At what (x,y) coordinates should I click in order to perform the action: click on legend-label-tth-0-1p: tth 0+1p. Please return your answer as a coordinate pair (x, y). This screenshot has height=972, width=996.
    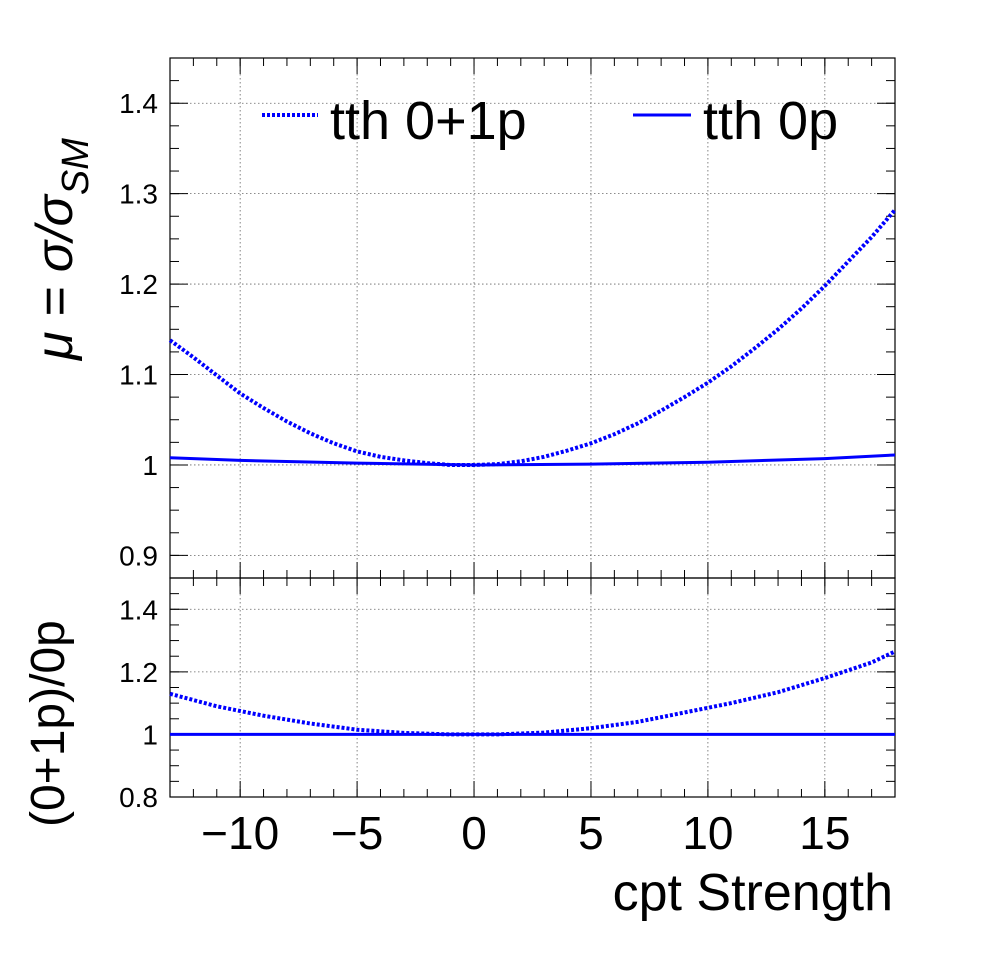
    Looking at the image, I should click on (428, 121).